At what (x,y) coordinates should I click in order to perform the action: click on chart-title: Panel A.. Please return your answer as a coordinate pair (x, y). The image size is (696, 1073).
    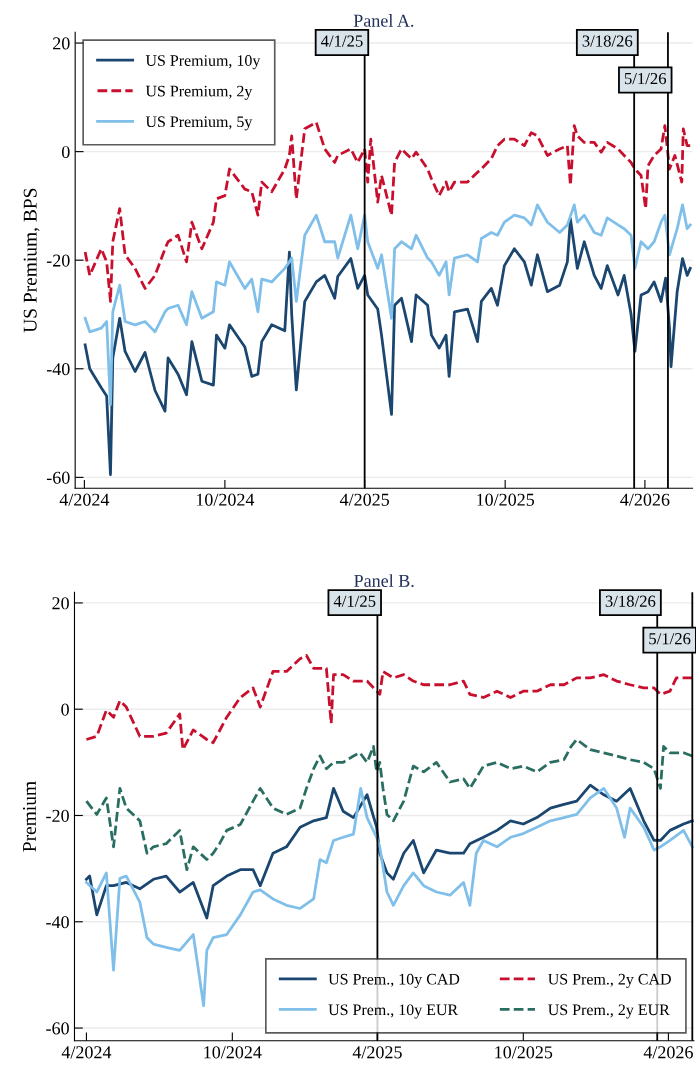
    Looking at the image, I should click on (383, 20).